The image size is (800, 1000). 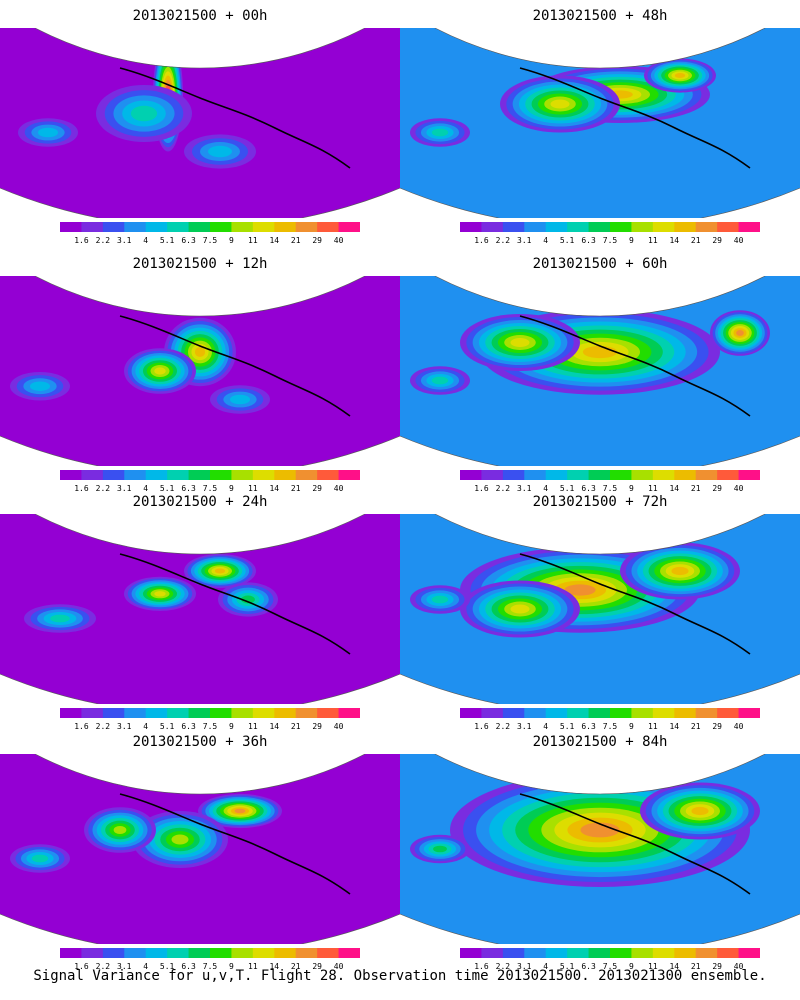 What do you see at coordinates (600, 264) in the screenshot?
I see `panel-title: 2013021500 + 60h` at bounding box center [600, 264].